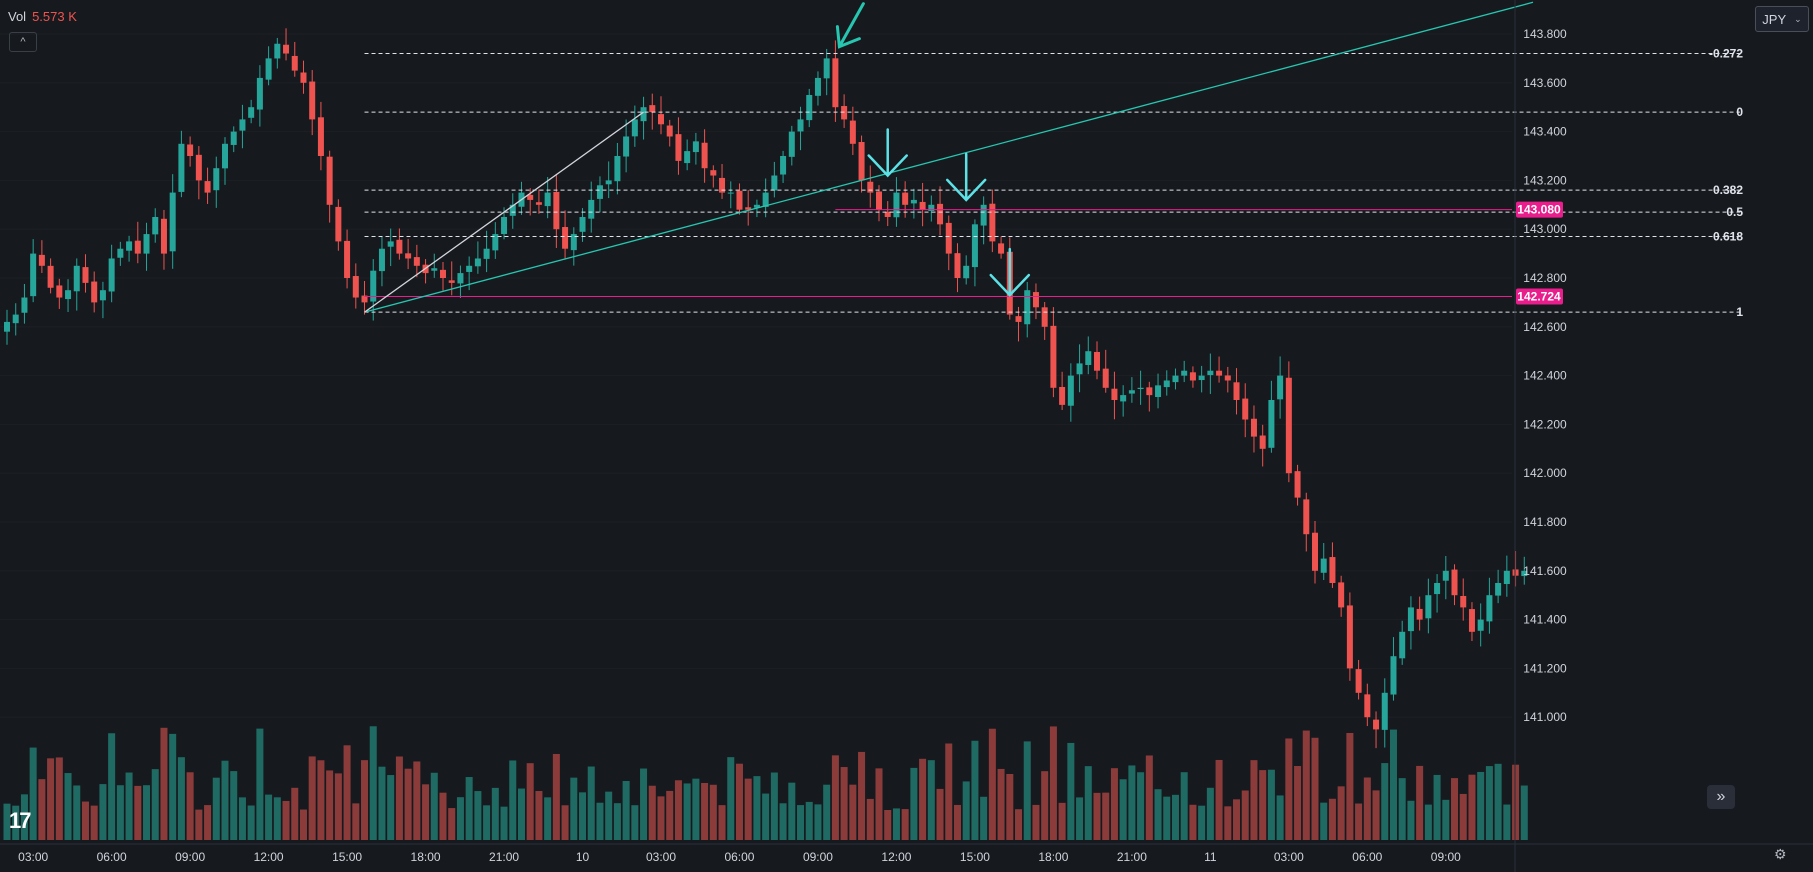 The height and width of the screenshot is (872, 1813). Describe the element at coordinates (1728, 190) in the screenshot. I see `fib-level-label: 0.382` at that location.